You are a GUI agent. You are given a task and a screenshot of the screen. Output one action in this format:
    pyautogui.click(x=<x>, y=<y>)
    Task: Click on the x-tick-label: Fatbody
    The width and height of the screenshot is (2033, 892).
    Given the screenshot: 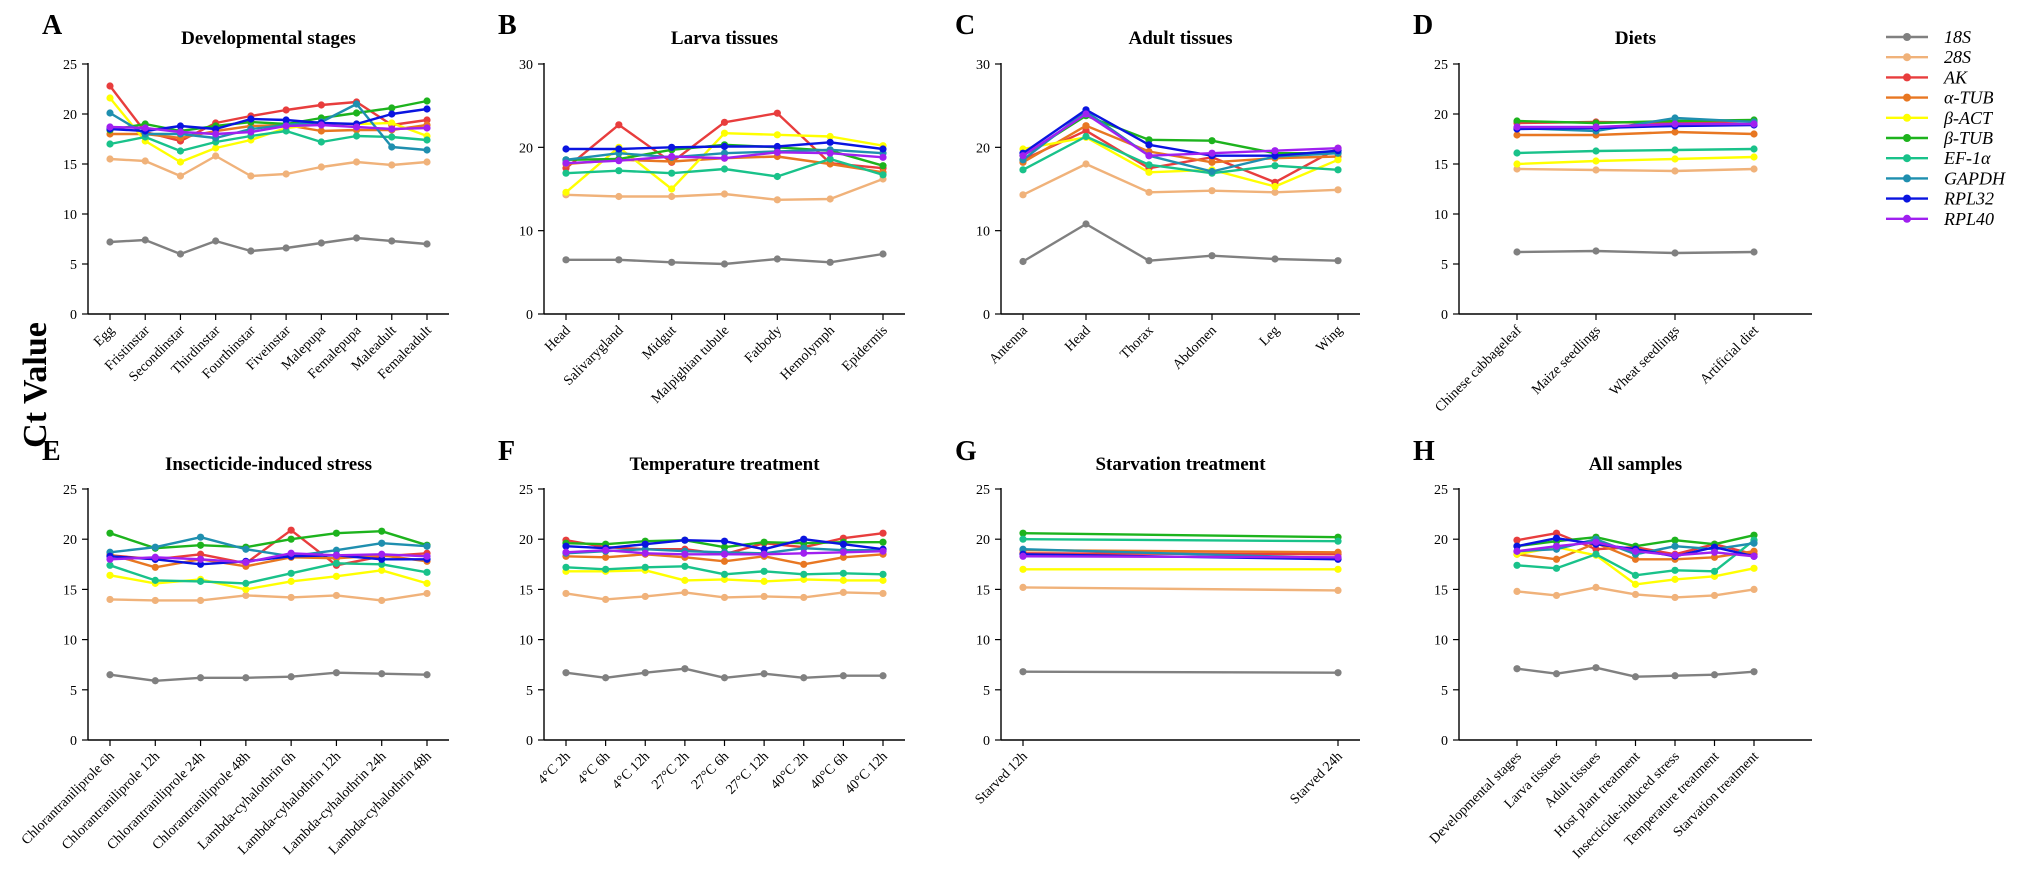 What is the action you would take?
    pyautogui.click(x=763, y=344)
    